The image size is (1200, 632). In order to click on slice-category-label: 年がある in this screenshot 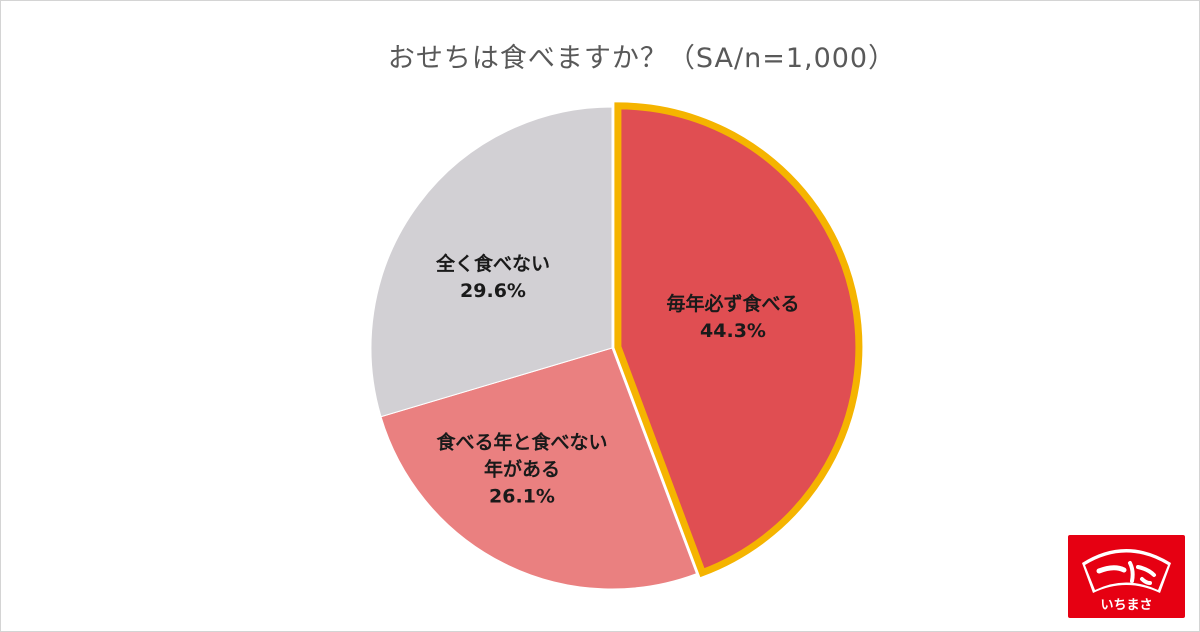, I will do `click(522, 469)`.